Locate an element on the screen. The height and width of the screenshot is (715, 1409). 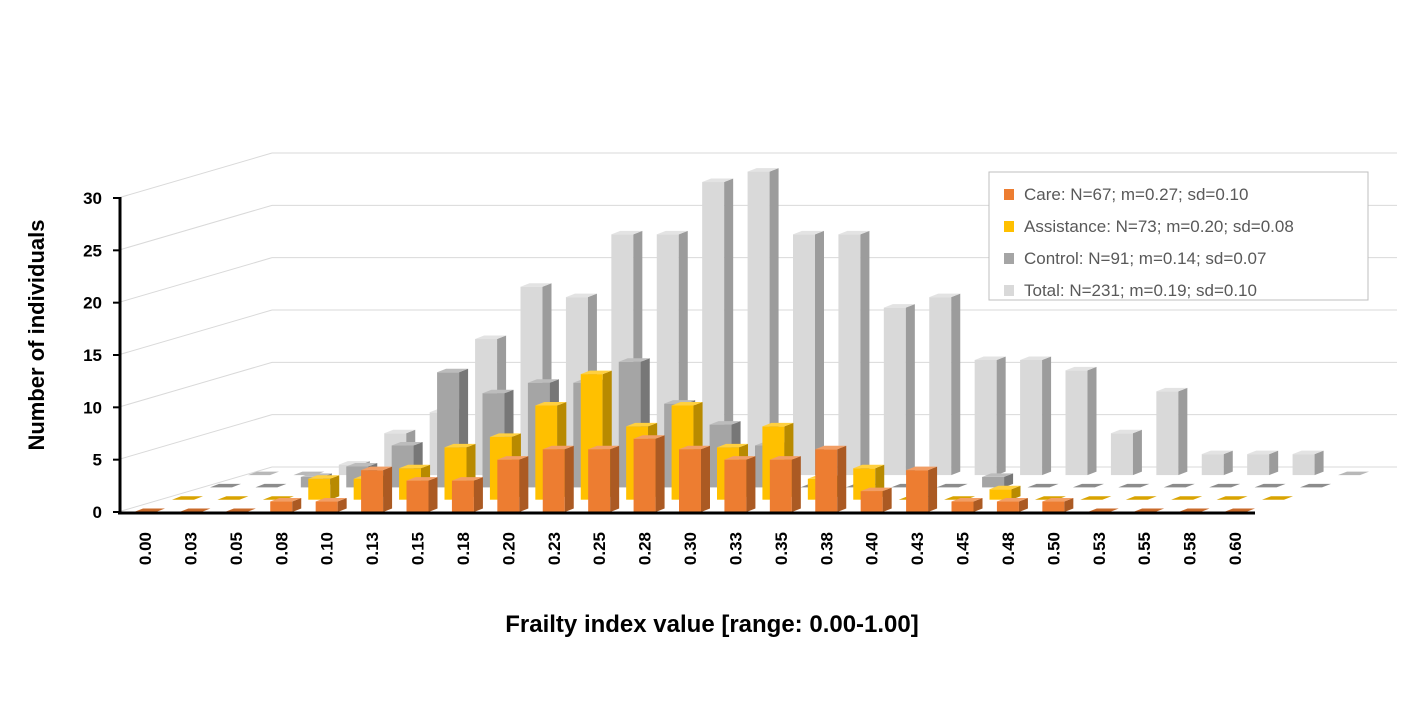
floor-edge is located at coordinates (195, 489).